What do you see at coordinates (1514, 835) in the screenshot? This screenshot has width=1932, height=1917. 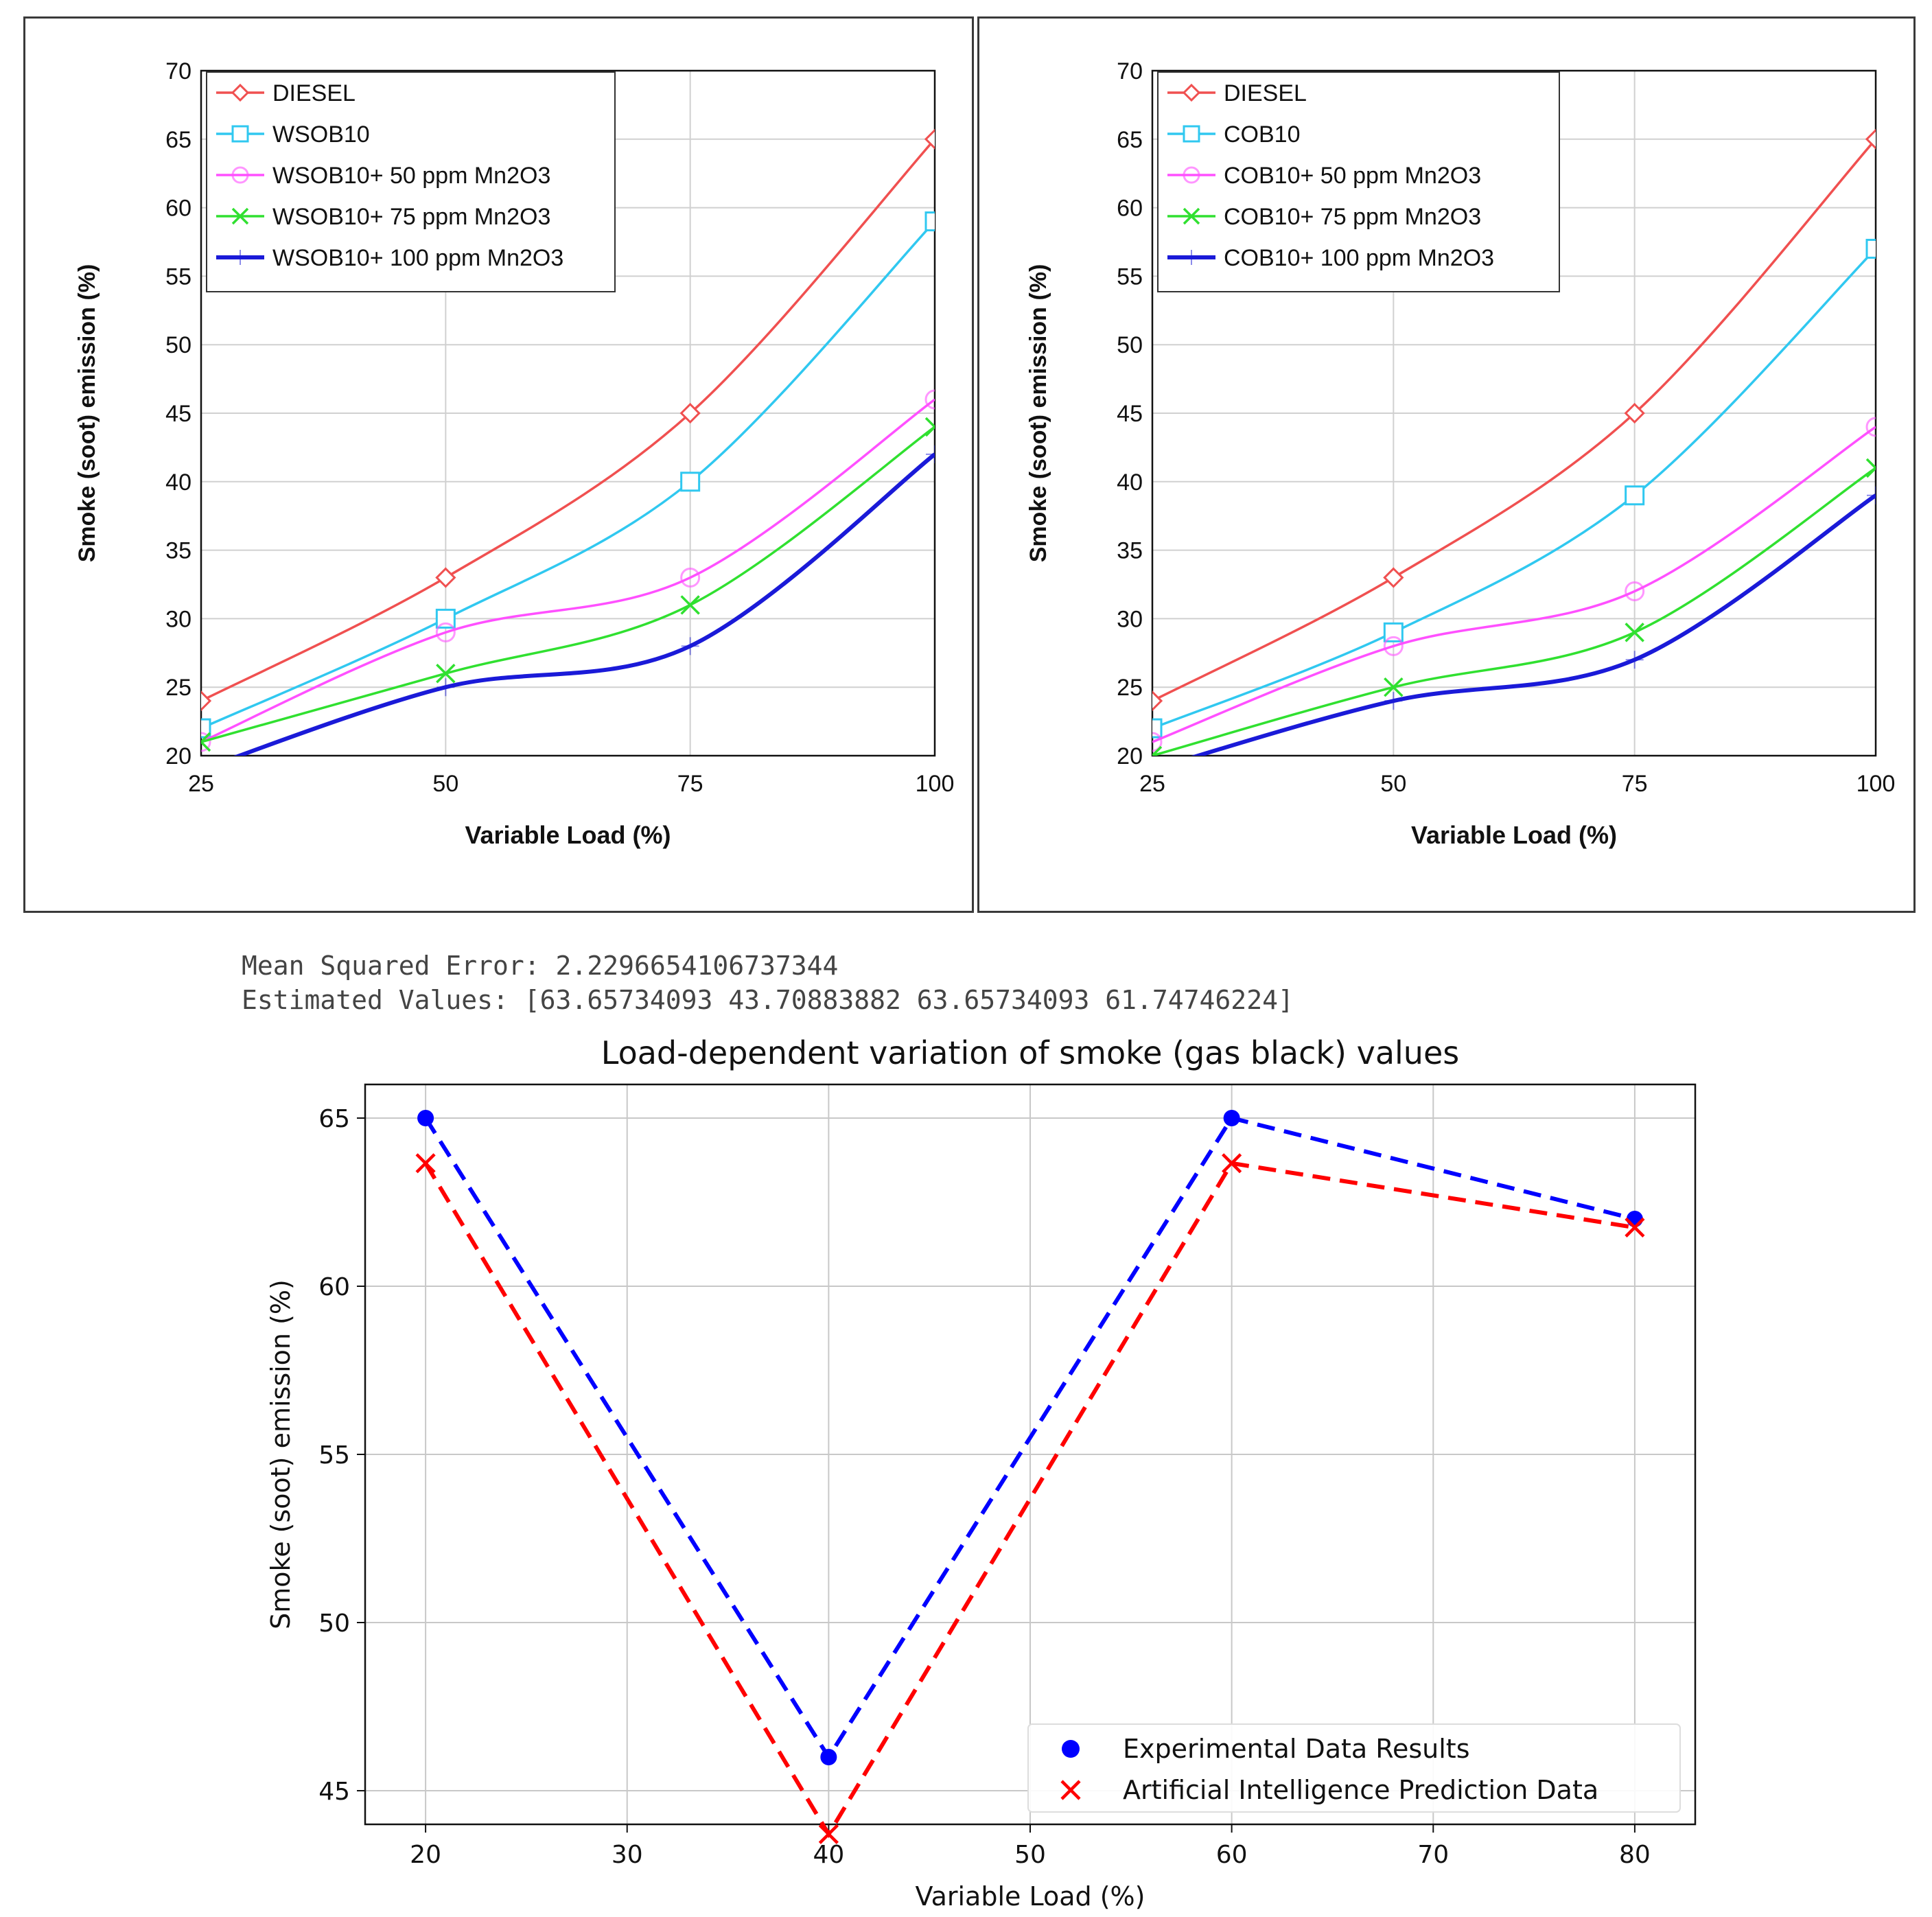 I see `x-axis-label: Variable Load (%)` at bounding box center [1514, 835].